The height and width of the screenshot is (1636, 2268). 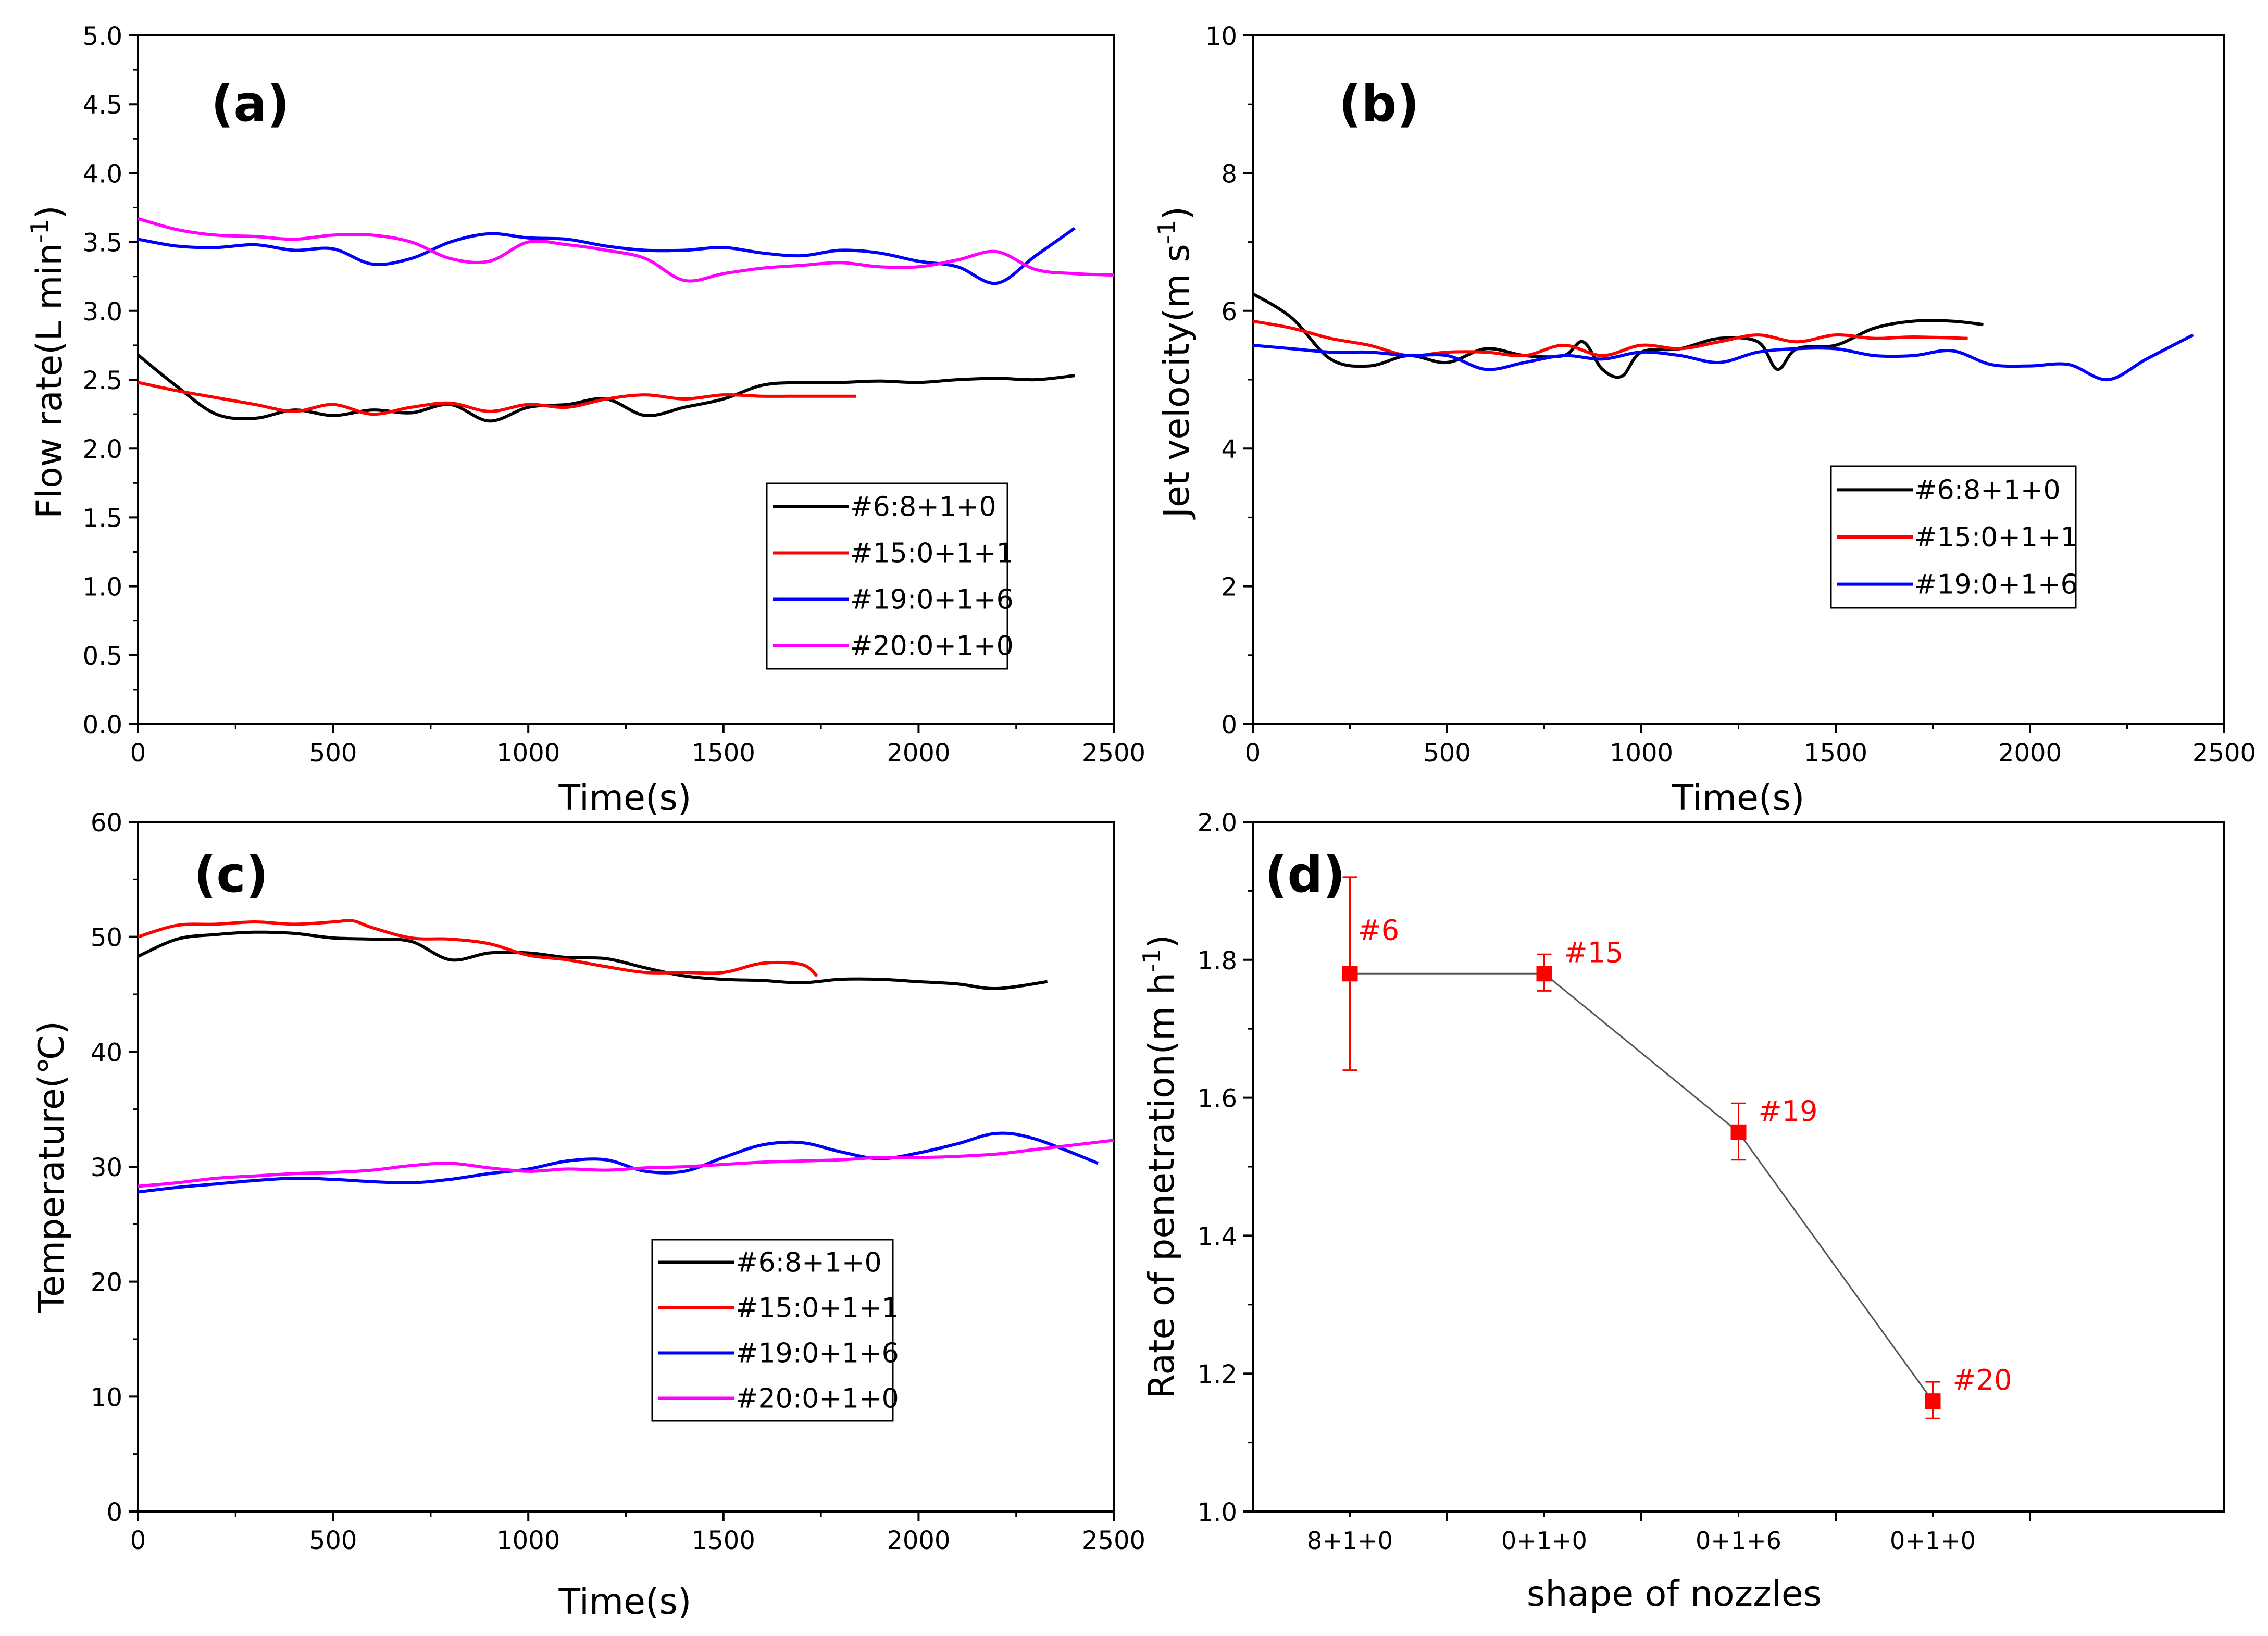 I want to click on y-tick-label: 30, so click(x=107, y=1168).